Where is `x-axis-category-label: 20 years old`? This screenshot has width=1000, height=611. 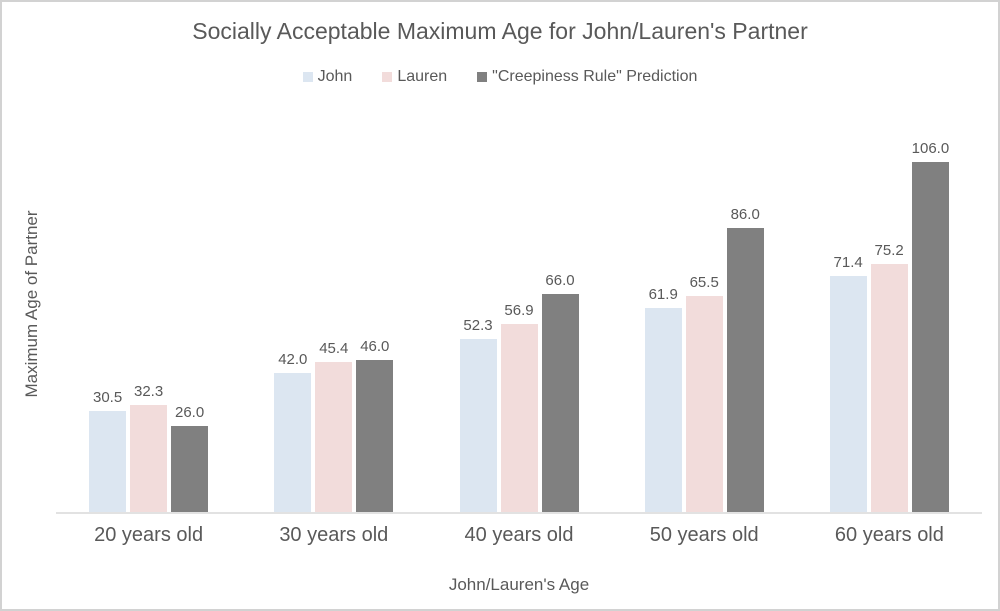
x-axis-category-label: 20 years old is located at coordinates (149, 535).